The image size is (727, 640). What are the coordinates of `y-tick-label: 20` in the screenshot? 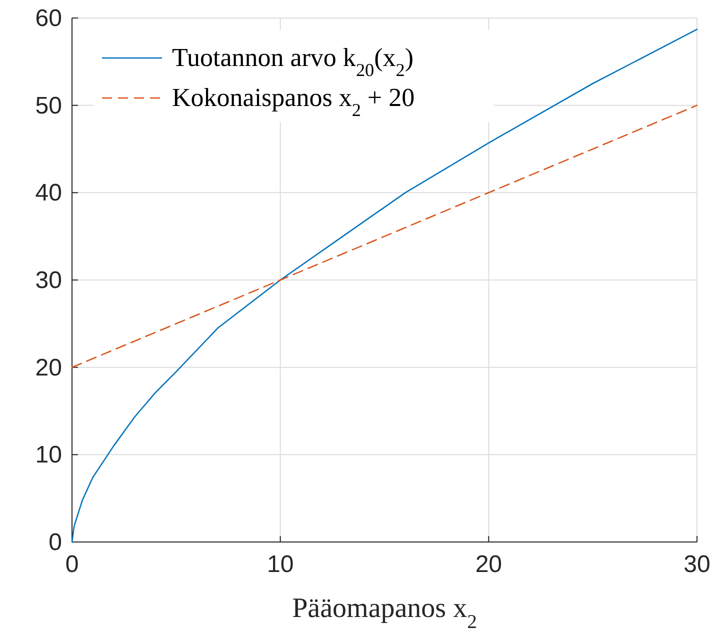 It's located at (48, 368).